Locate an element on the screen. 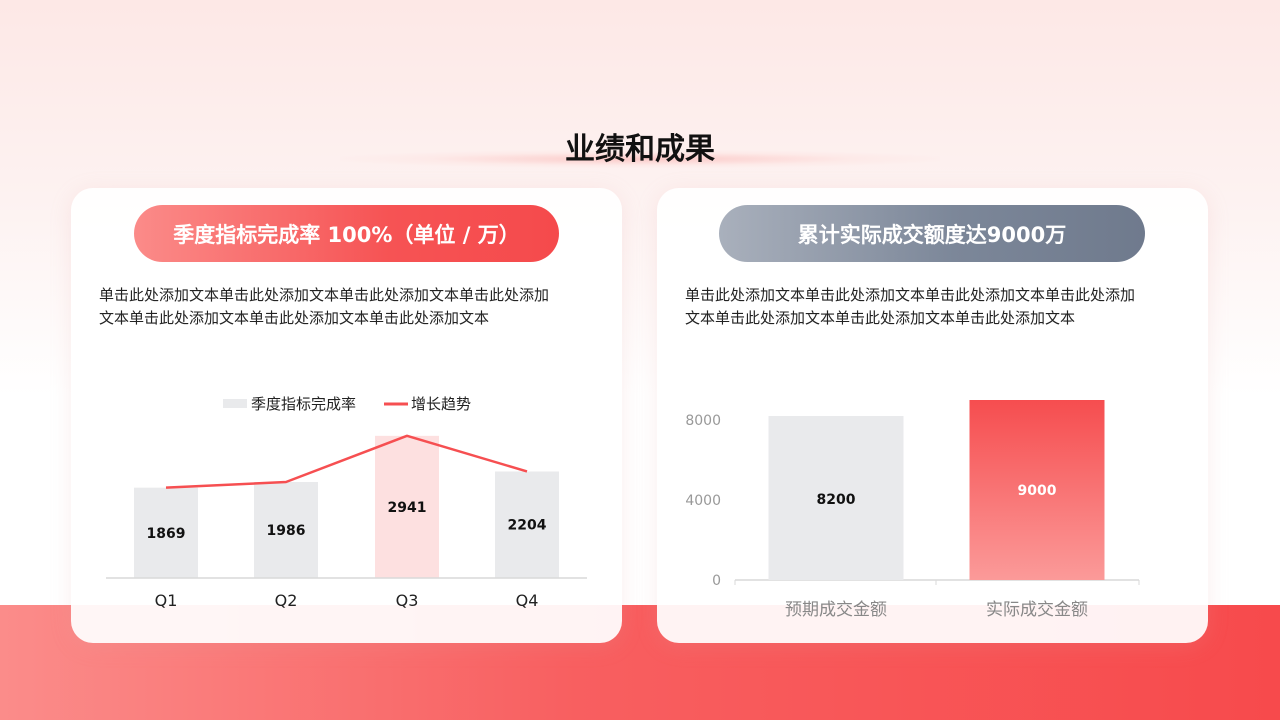 The height and width of the screenshot is (720, 1280). bar-q2 is located at coordinates (286, 530).